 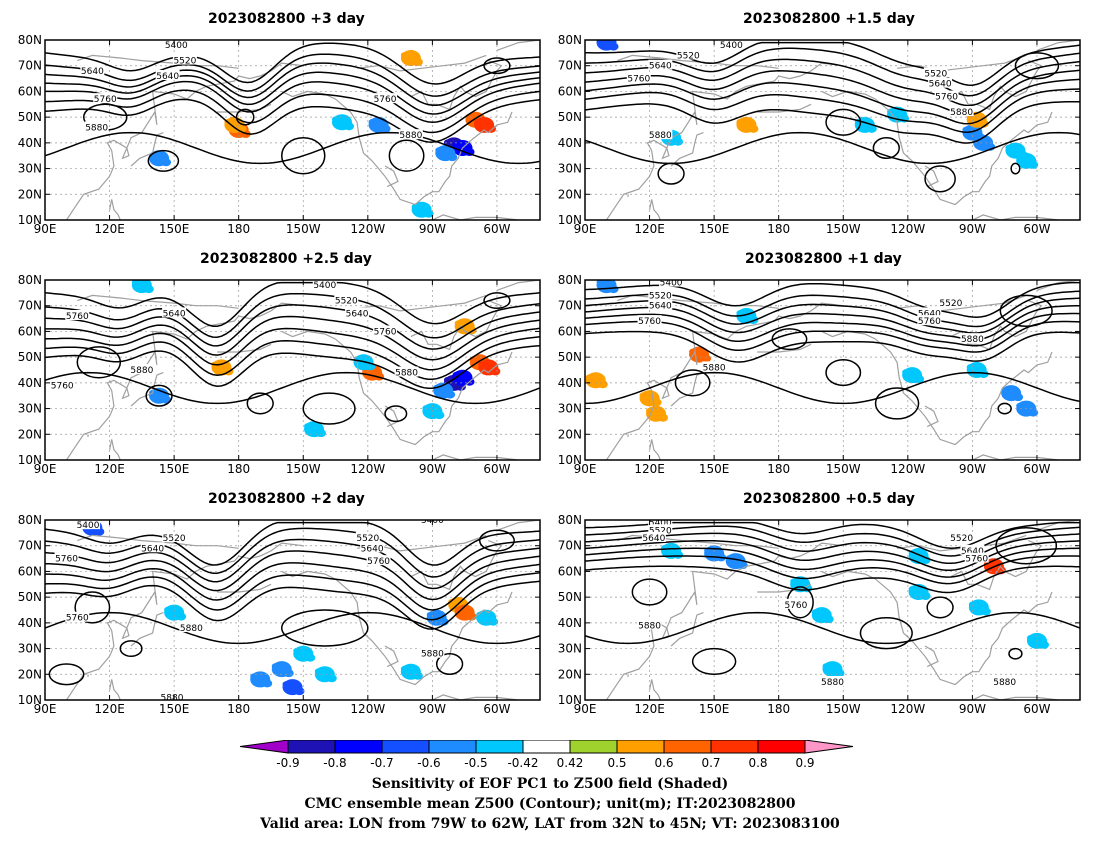 What do you see at coordinates (710, 763) in the screenshot?
I see `colorbar-tick-label: 0.7` at bounding box center [710, 763].